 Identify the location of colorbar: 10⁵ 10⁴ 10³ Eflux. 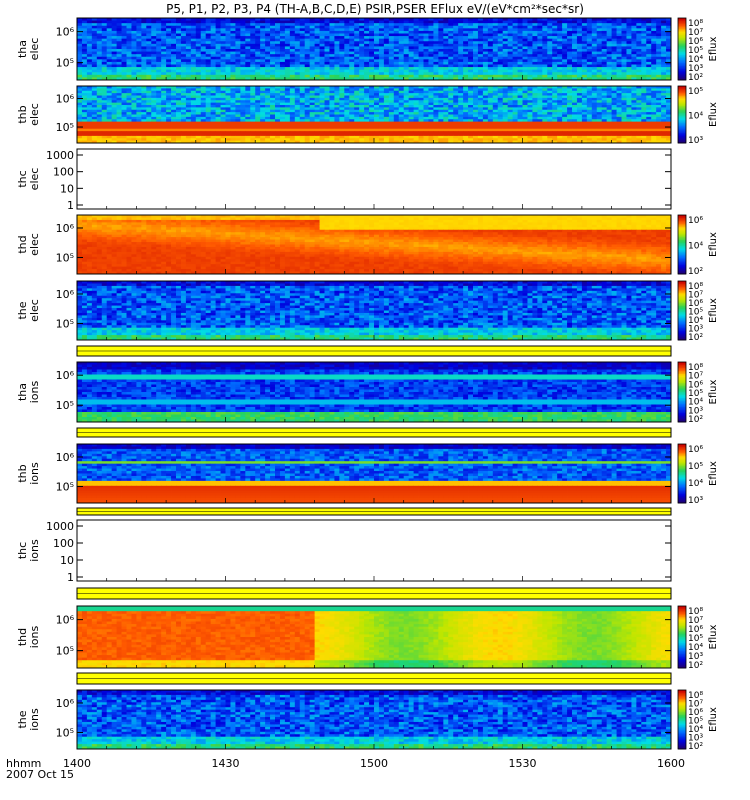
(698, 116).